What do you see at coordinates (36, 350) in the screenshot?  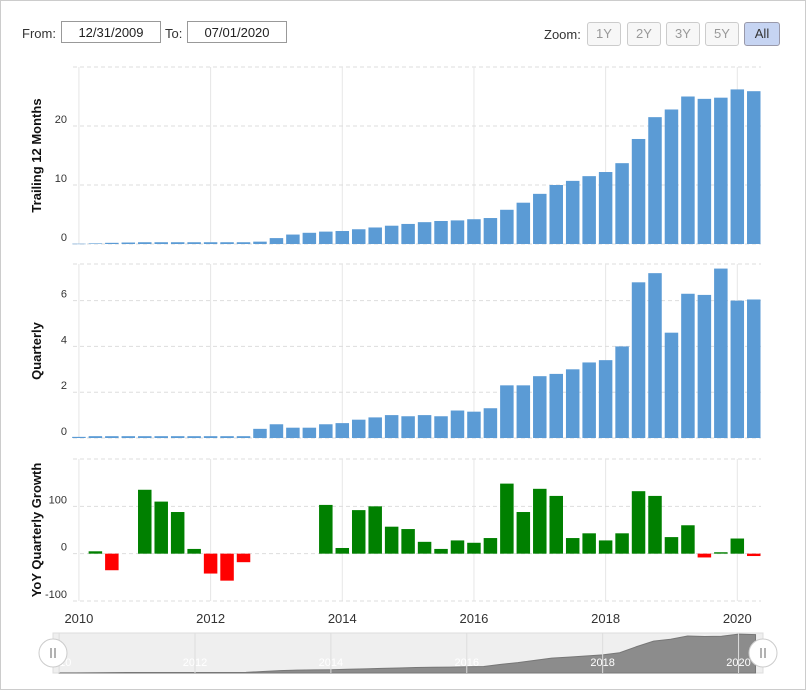 I see `y-axis-title: Quarterly` at bounding box center [36, 350].